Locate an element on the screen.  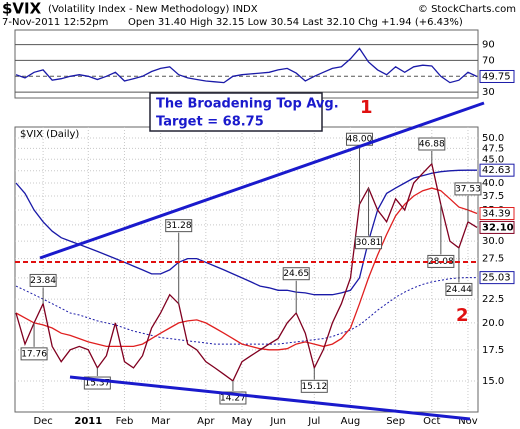
x-tick-label: Aug is located at coordinates (351, 421).